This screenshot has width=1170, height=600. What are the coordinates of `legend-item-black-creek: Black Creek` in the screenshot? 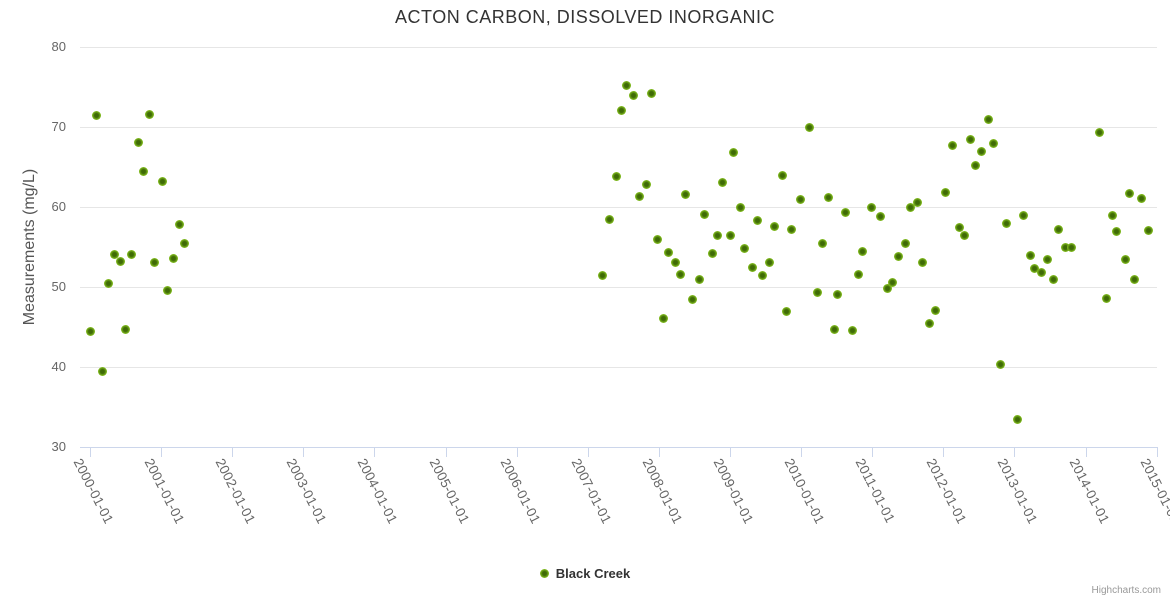 It's located at (584, 573).